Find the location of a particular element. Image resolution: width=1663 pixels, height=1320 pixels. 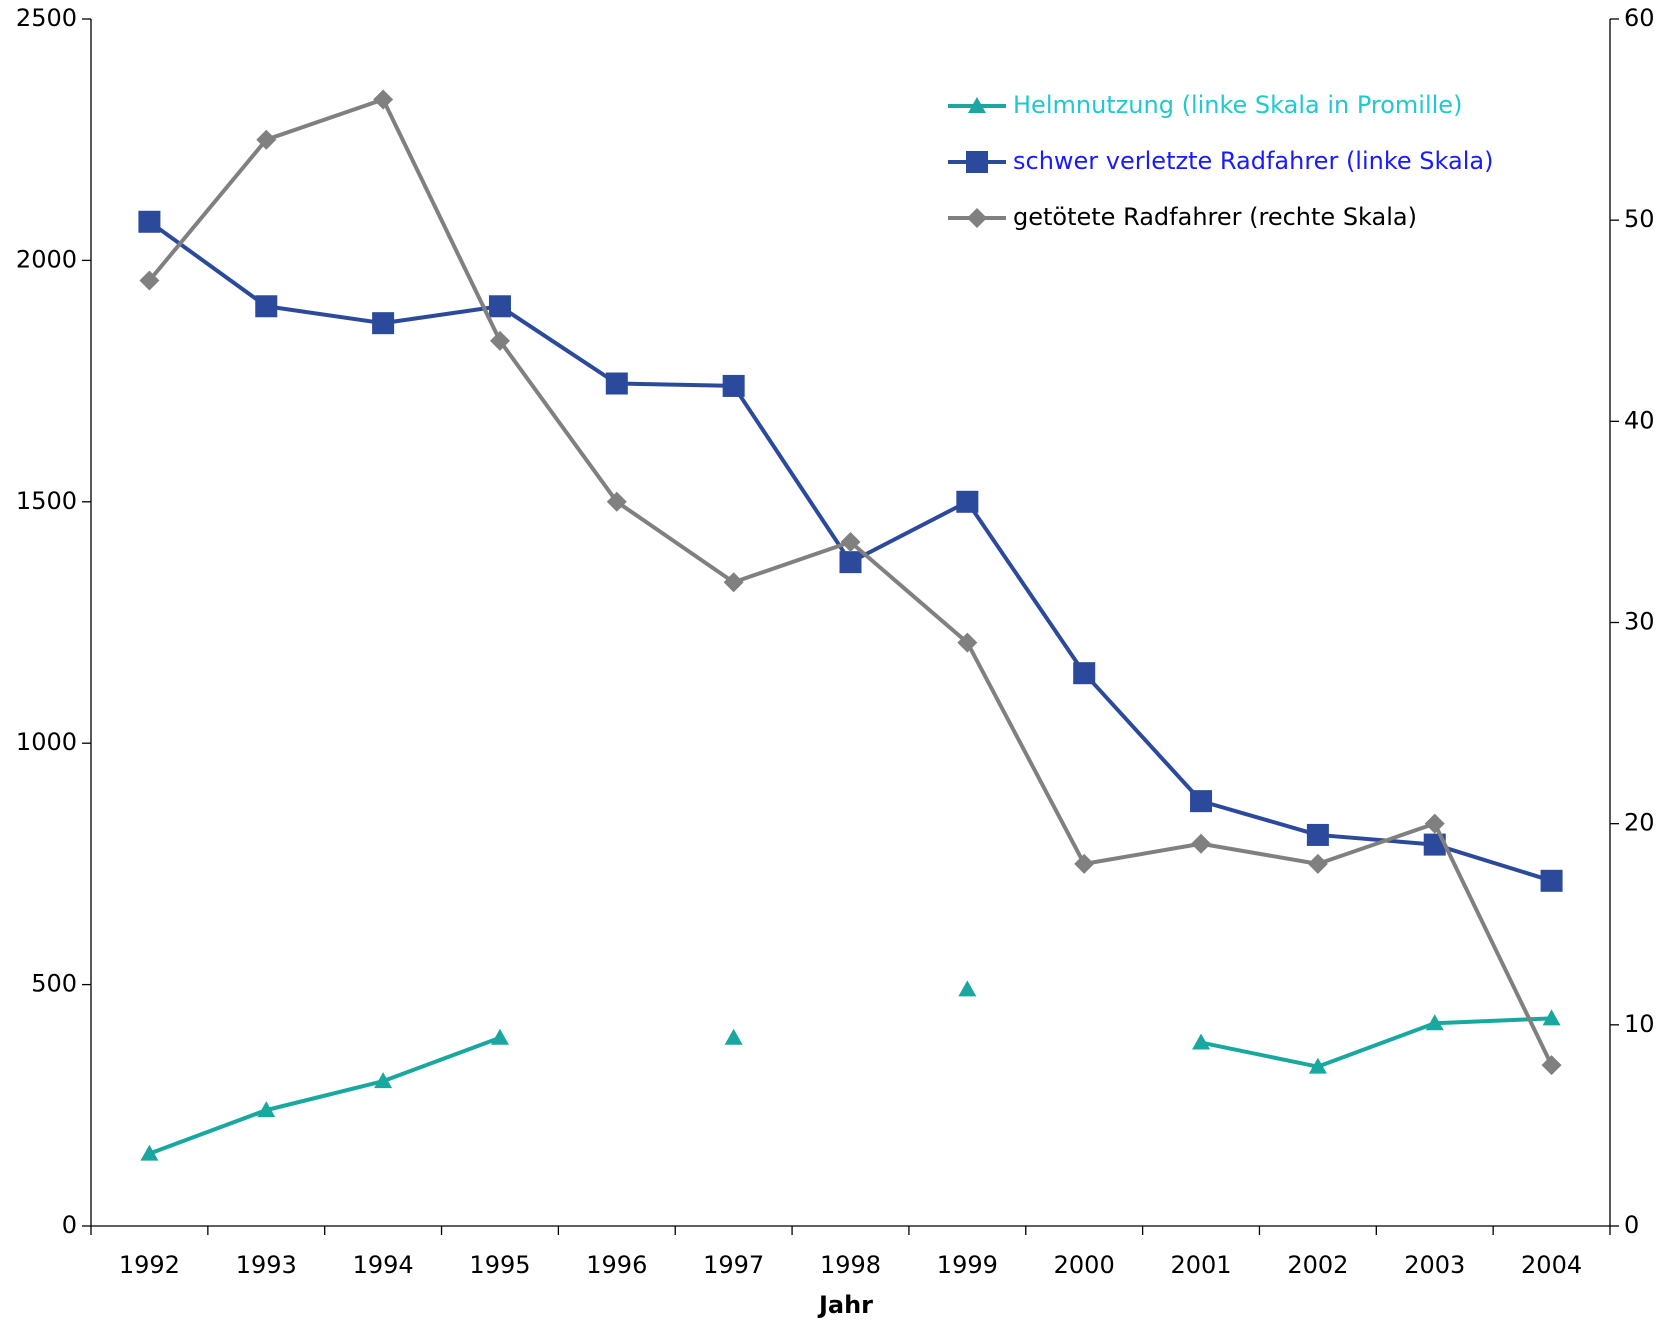

x-tick-label: 2004 is located at coordinates (1551, 1265).